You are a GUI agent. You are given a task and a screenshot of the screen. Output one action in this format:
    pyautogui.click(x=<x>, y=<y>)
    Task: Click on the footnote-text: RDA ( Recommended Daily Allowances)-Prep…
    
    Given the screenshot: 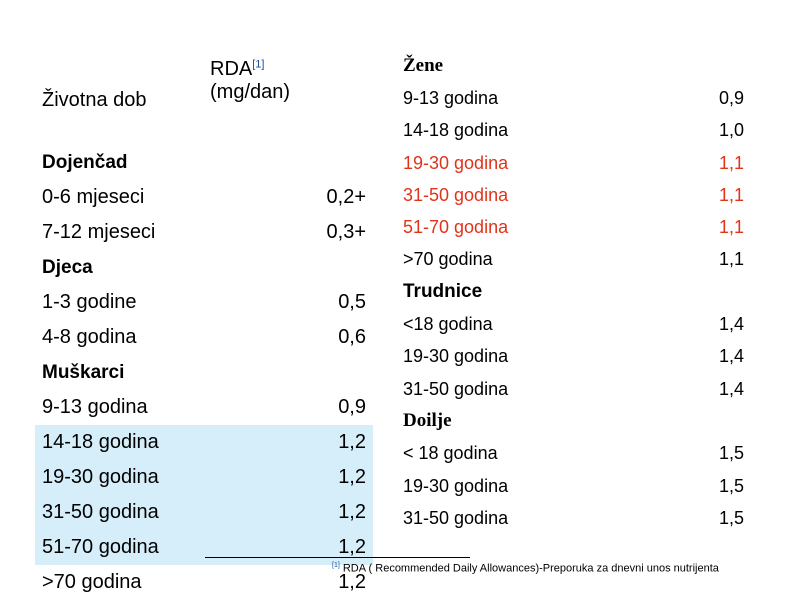 What is the action you would take?
    pyautogui.click(x=530, y=568)
    